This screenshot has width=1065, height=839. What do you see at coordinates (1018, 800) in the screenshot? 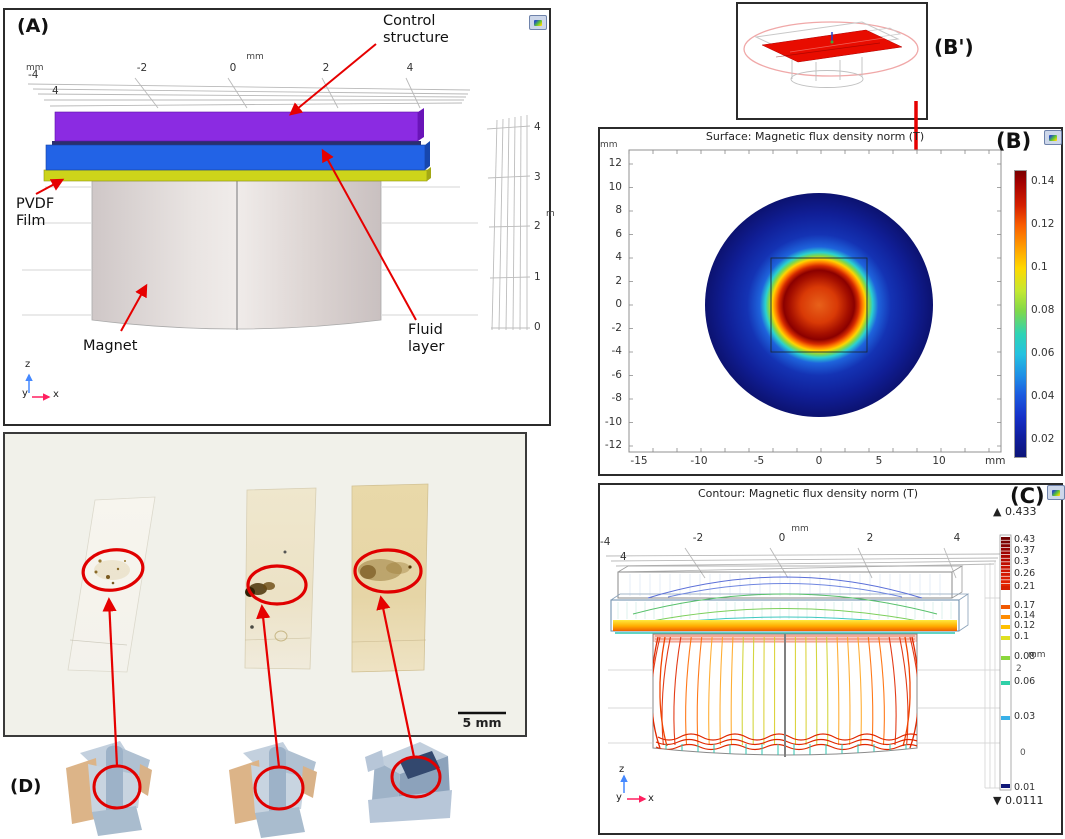
I see `panel-c-min-value: ▼ 0.0111` at bounding box center [1018, 800].